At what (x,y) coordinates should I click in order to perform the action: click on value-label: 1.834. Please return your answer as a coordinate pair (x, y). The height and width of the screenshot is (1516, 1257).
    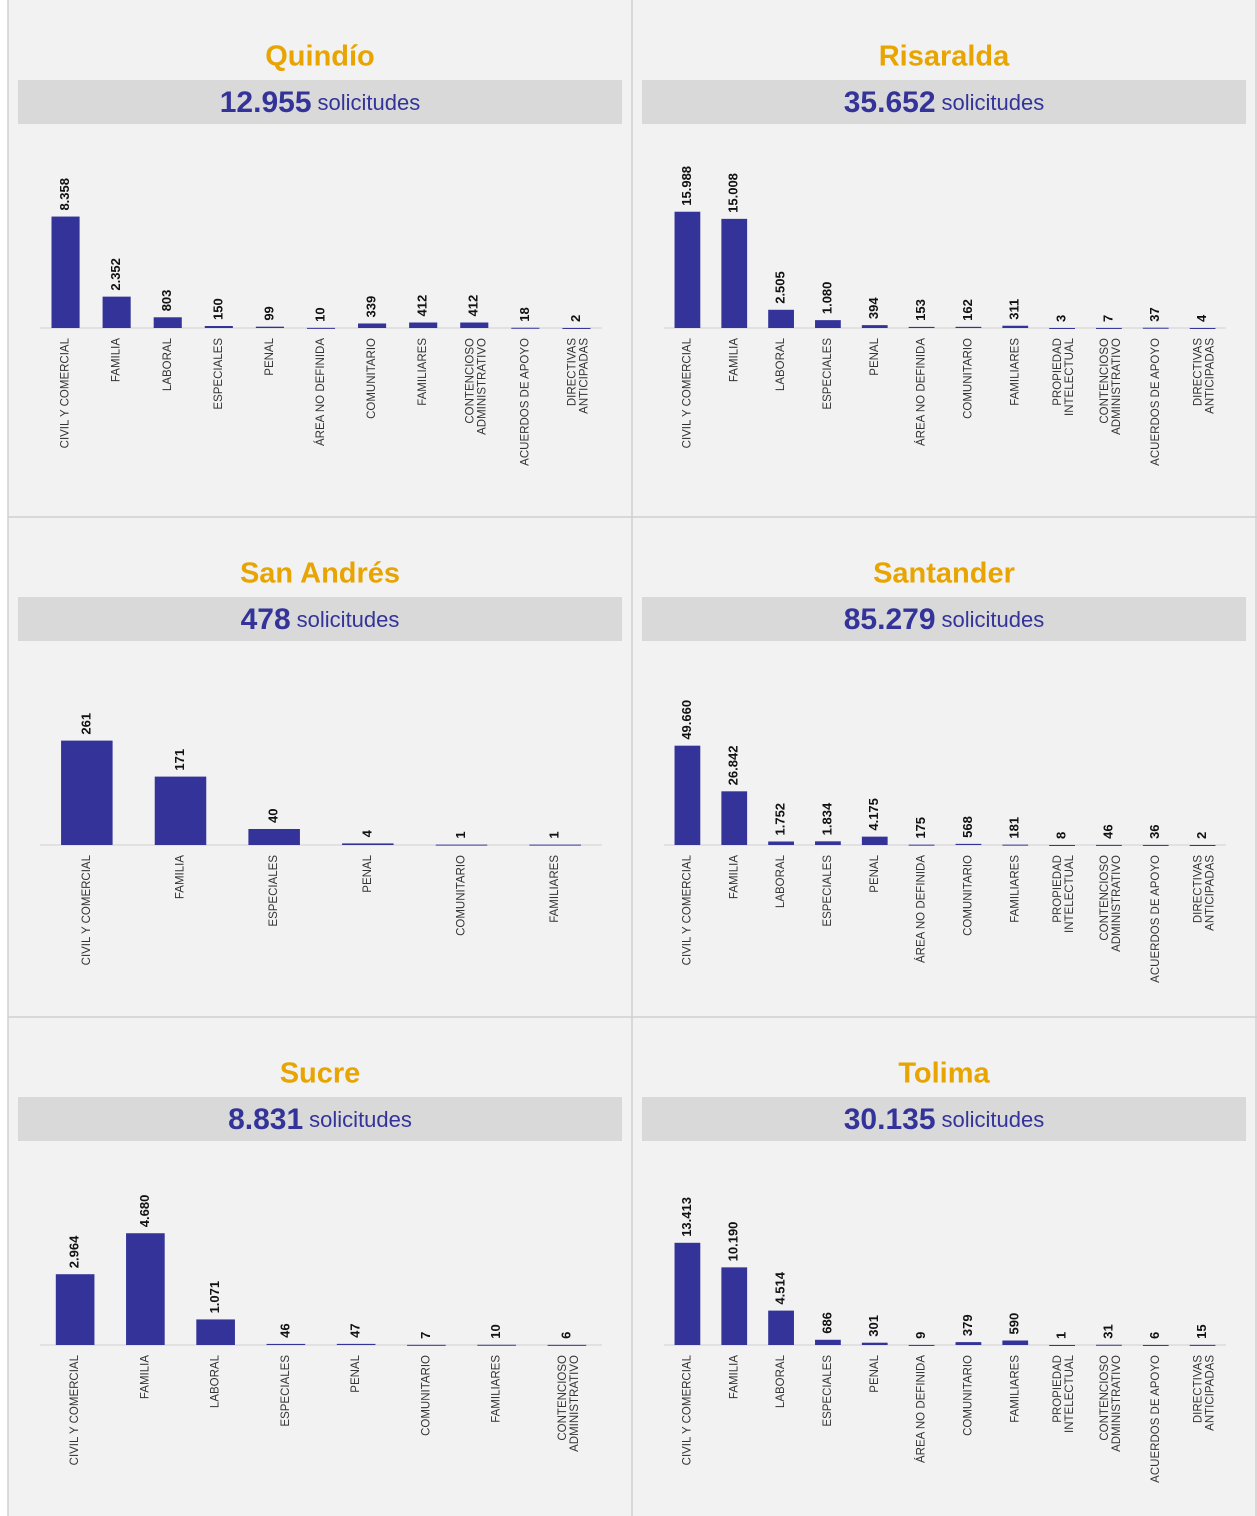
    Looking at the image, I should click on (826, 818).